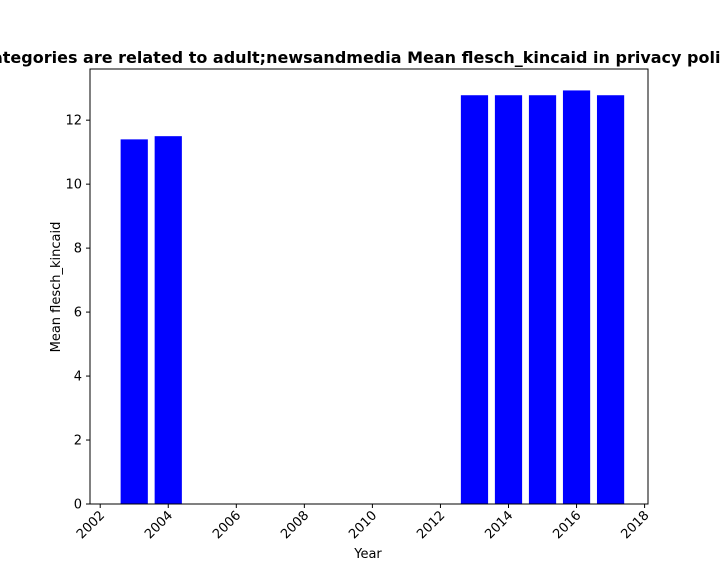 This screenshot has width=720, height=576. Describe the element at coordinates (227, 525) in the screenshot. I see `x-tick-label: 2006` at that location.